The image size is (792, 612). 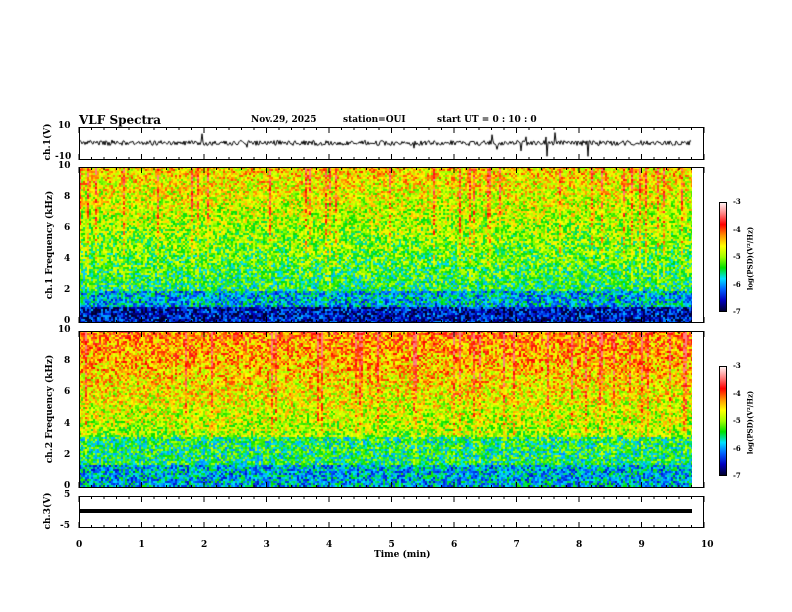 What do you see at coordinates (385, 143) in the screenshot?
I see `ch1-waveform-trace` at bounding box center [385, 143].